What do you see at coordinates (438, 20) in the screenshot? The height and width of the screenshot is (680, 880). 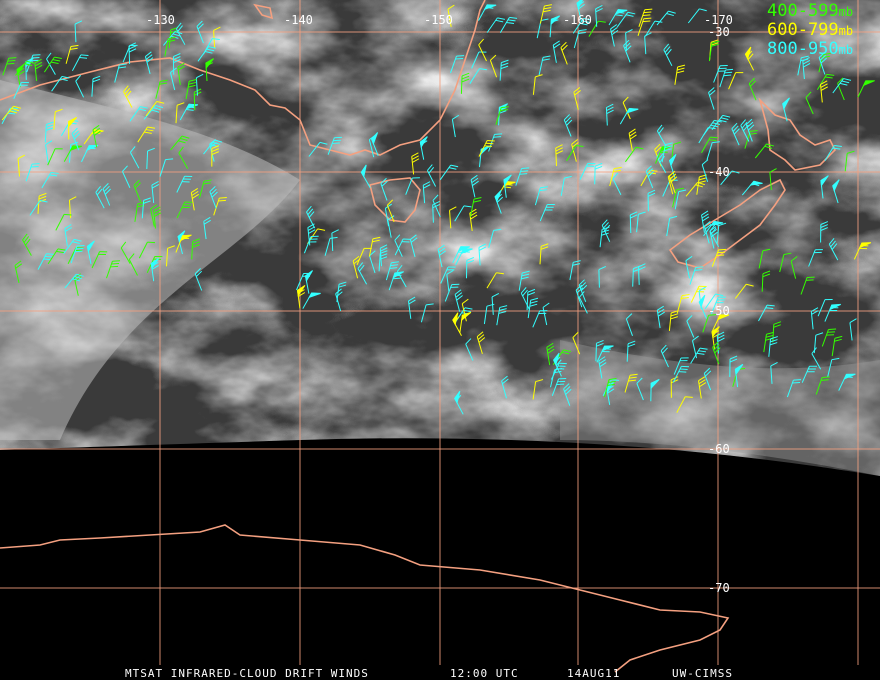 I see `longitude-label: -150` at bounding box center [438, 20].